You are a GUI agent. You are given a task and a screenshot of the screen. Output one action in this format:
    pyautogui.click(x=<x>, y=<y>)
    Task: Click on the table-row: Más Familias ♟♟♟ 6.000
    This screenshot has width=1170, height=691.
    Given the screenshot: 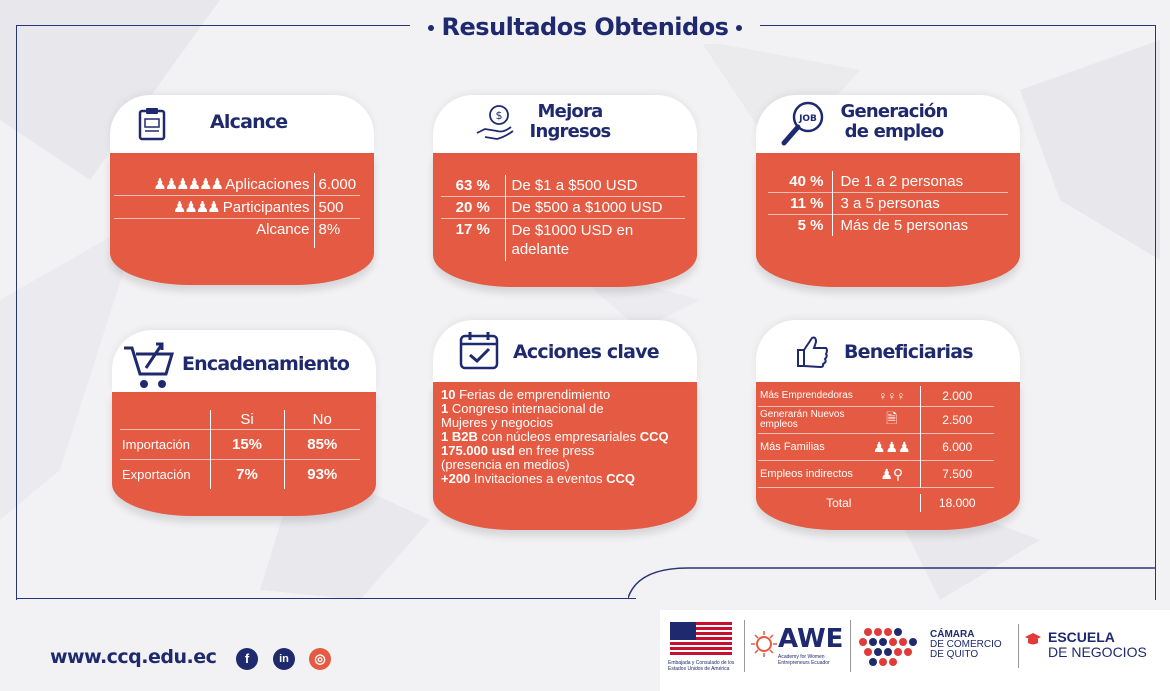 What is the action you would take?
    pyautogui.click(x=876, y=447)
    